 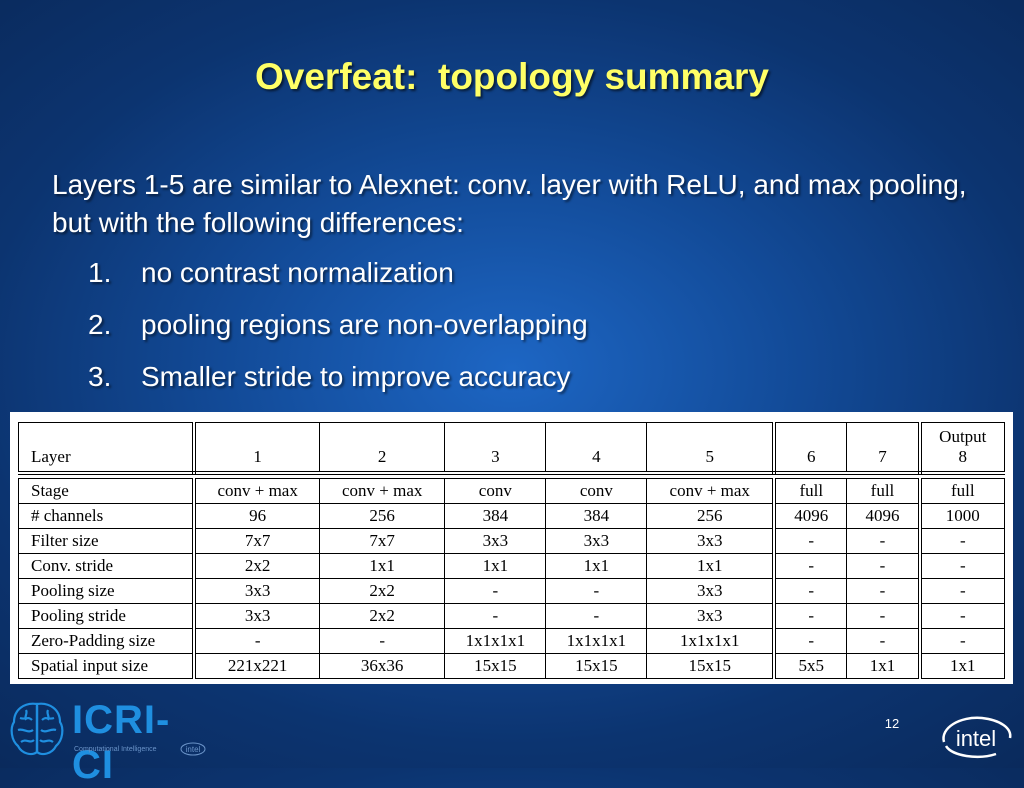 I want to click on header-cell: 7, so click(x=884, y=448).